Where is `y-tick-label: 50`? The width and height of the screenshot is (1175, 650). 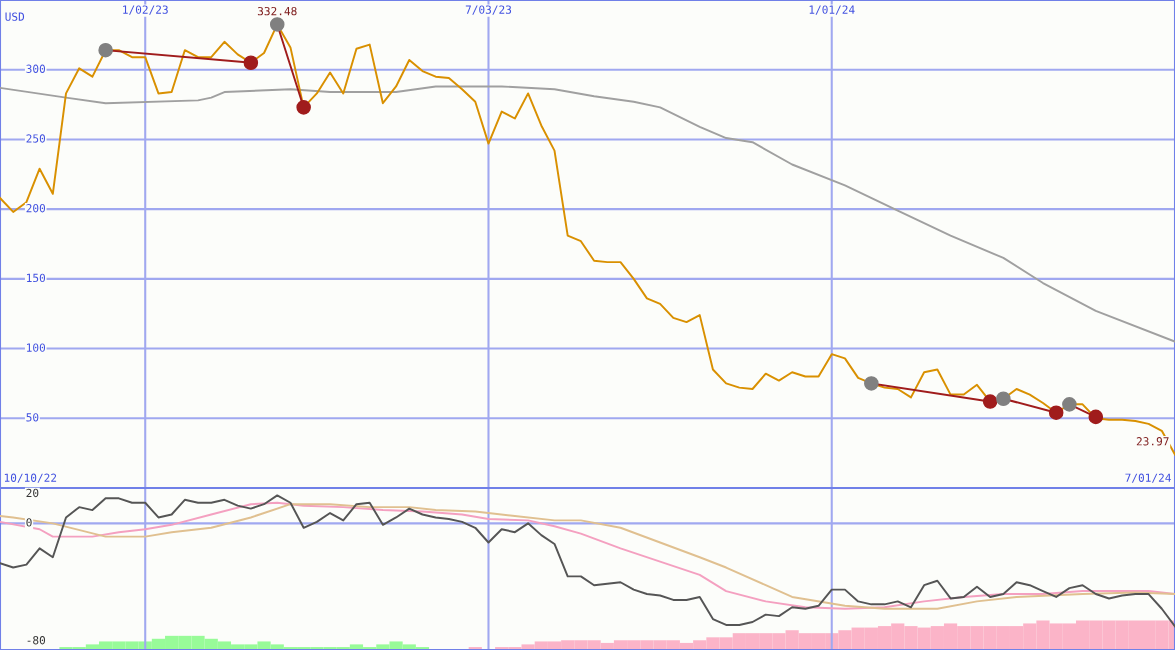 y-tick-label: 50 is located at coordinates (32, 417).